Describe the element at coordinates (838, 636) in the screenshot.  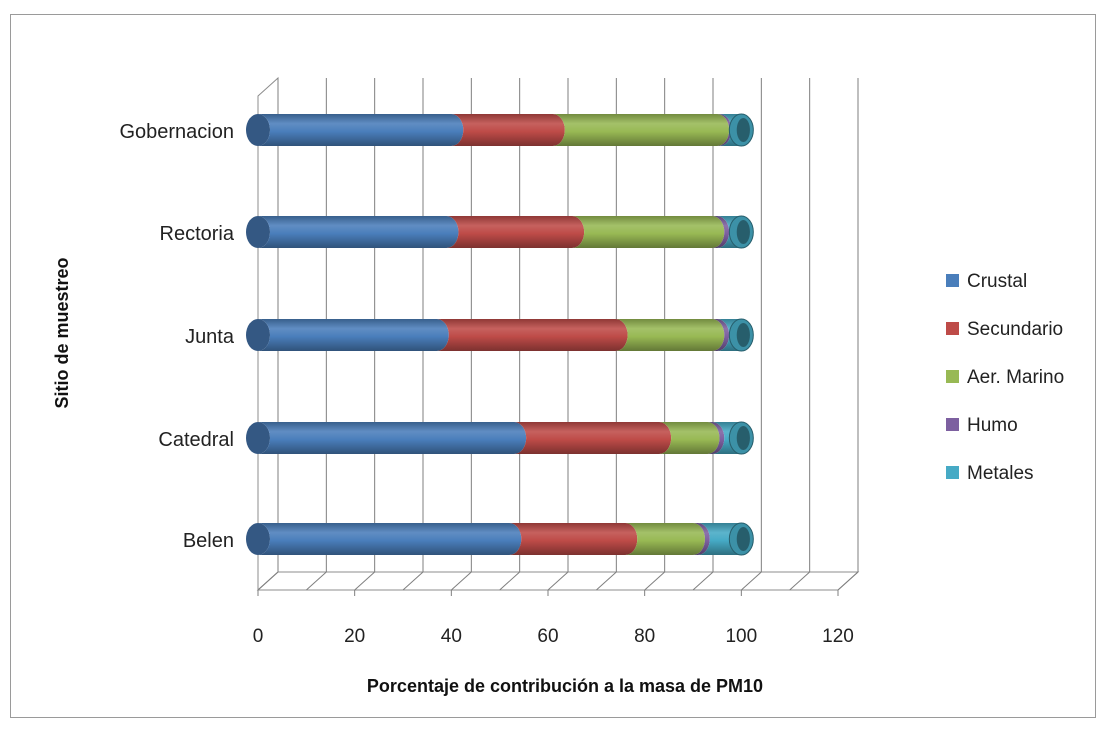
I see `x-tick-label: 120` at that location.